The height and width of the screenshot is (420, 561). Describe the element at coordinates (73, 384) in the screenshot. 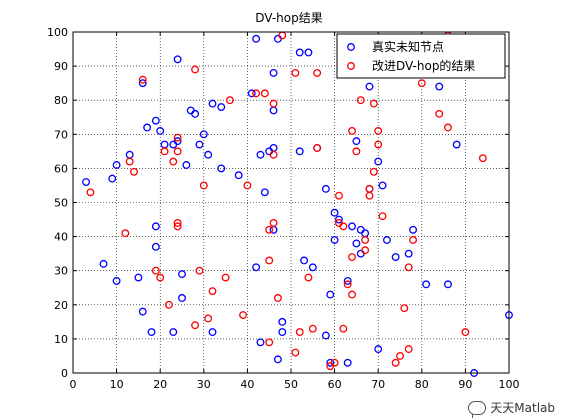

I see `x-tick-label: 0` at that location.